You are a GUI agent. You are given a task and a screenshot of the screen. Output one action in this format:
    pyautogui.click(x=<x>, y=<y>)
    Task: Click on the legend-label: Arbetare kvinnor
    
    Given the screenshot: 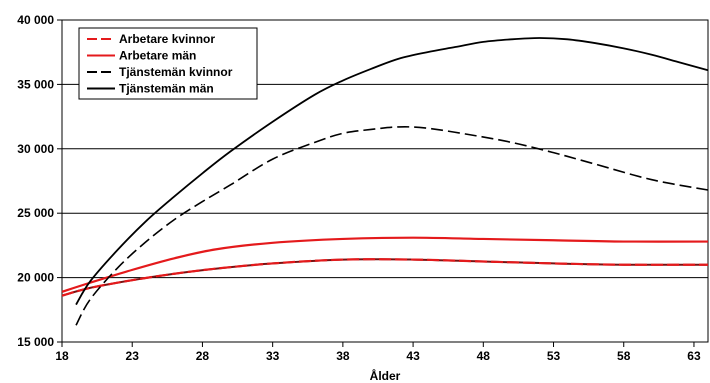 What is the action you would take?
    pyautogui.click(x=167, y=39)
    